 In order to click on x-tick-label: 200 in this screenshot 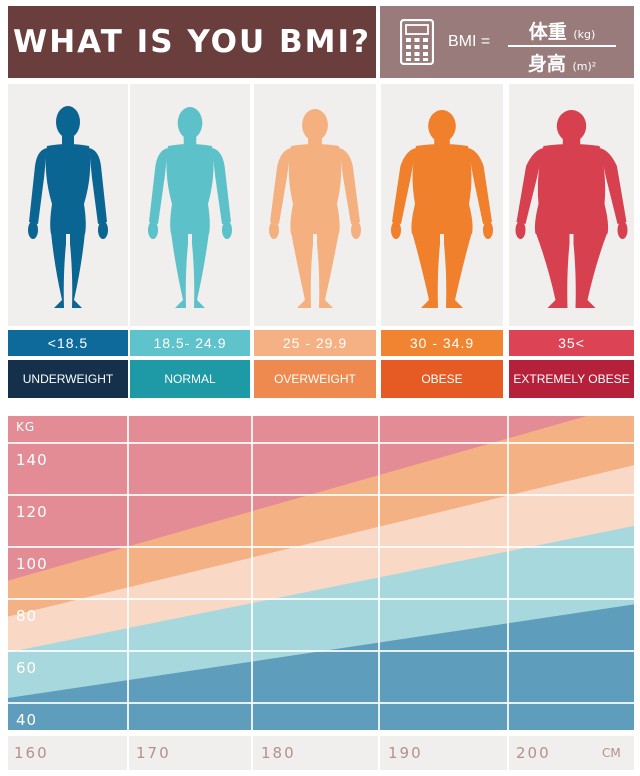, I will do `click(533, 753)`.